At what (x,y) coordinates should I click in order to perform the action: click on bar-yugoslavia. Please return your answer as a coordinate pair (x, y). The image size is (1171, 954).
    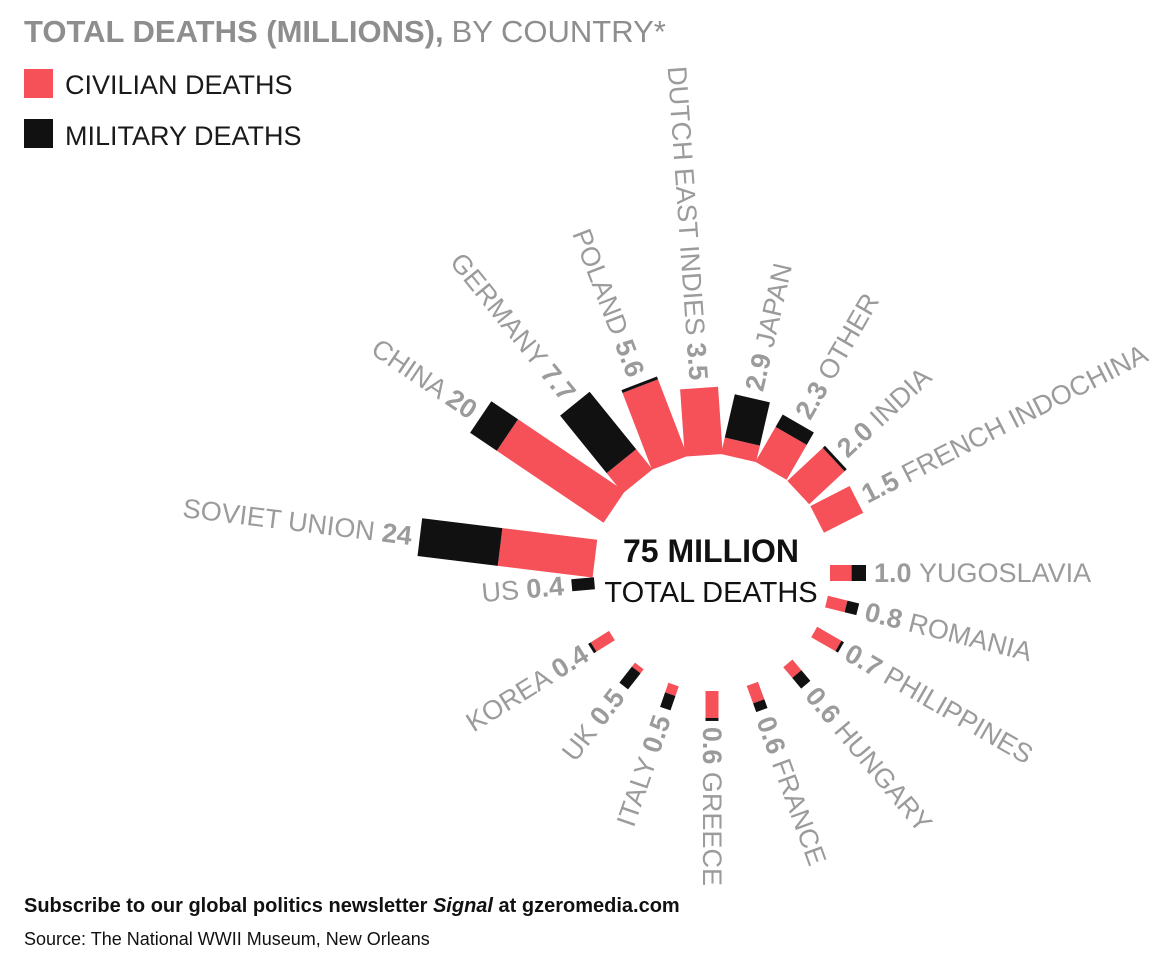
    Looking at the image, I should click on (848, 573).